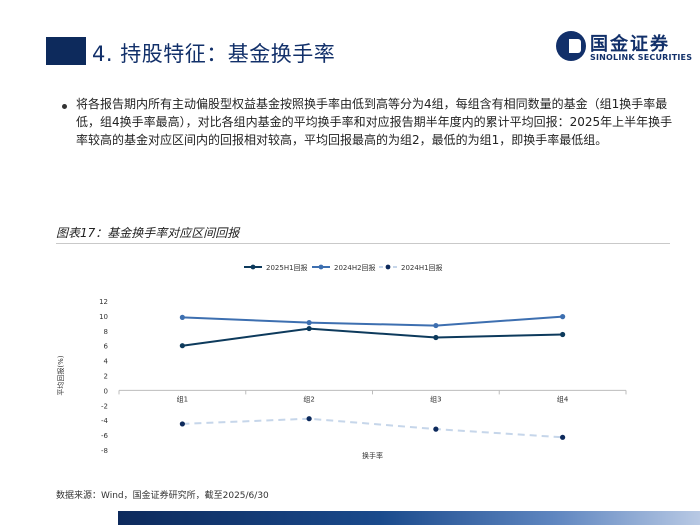 This screenshot has width=700, height=525. I want to click on y-tick-label: -8, so click(104, 451).